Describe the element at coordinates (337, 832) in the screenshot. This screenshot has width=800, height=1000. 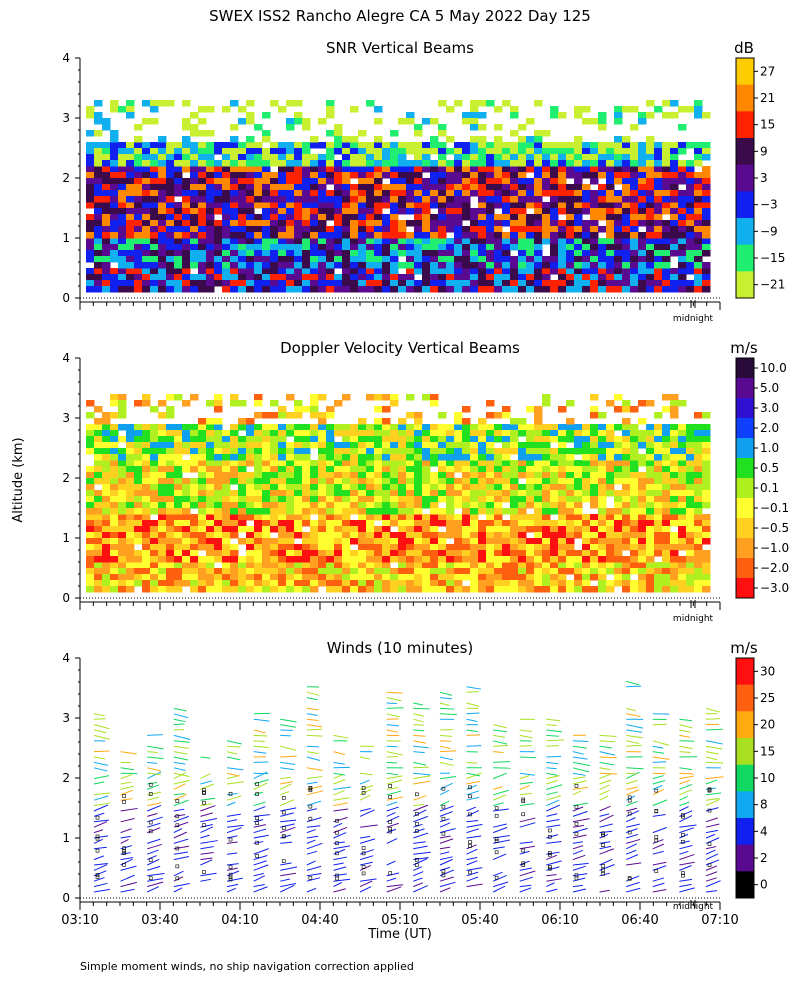
I see `calm-marker` at that location.